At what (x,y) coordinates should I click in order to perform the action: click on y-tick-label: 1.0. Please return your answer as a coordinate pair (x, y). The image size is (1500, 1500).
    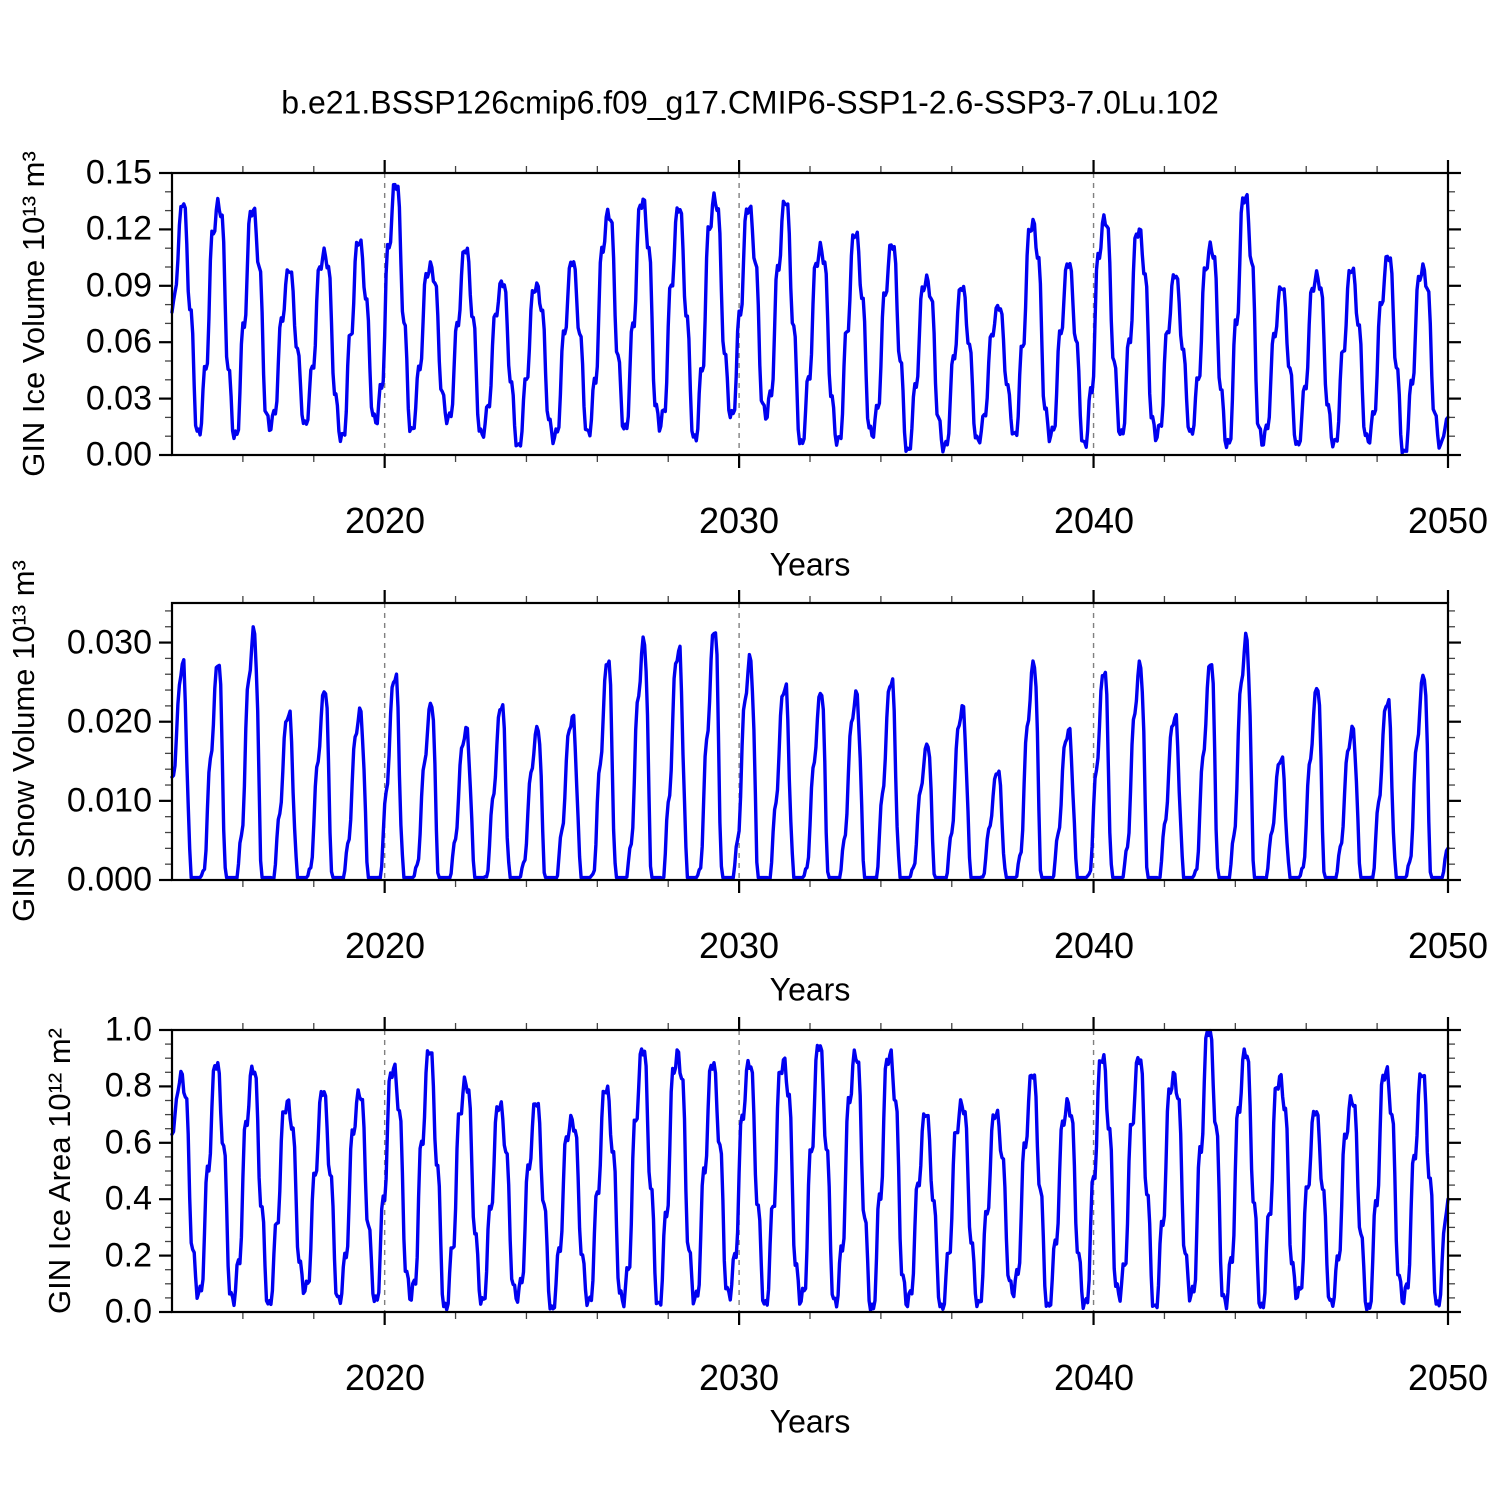
    Looking at the image, I should click on (128, 1029).